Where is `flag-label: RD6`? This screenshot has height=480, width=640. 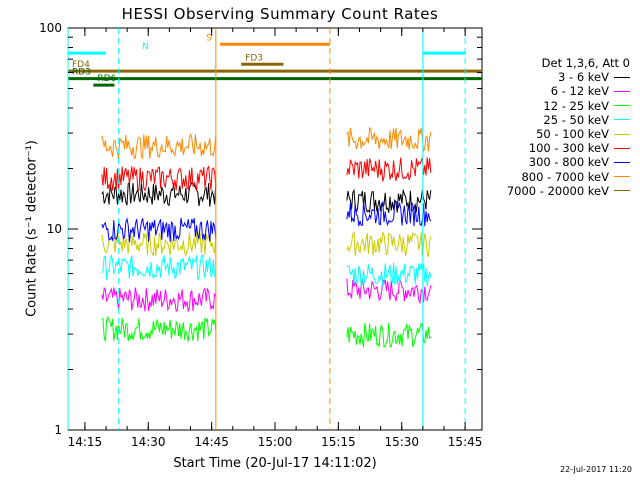
flag-label: RD6 is located at coordinates (106, 79).